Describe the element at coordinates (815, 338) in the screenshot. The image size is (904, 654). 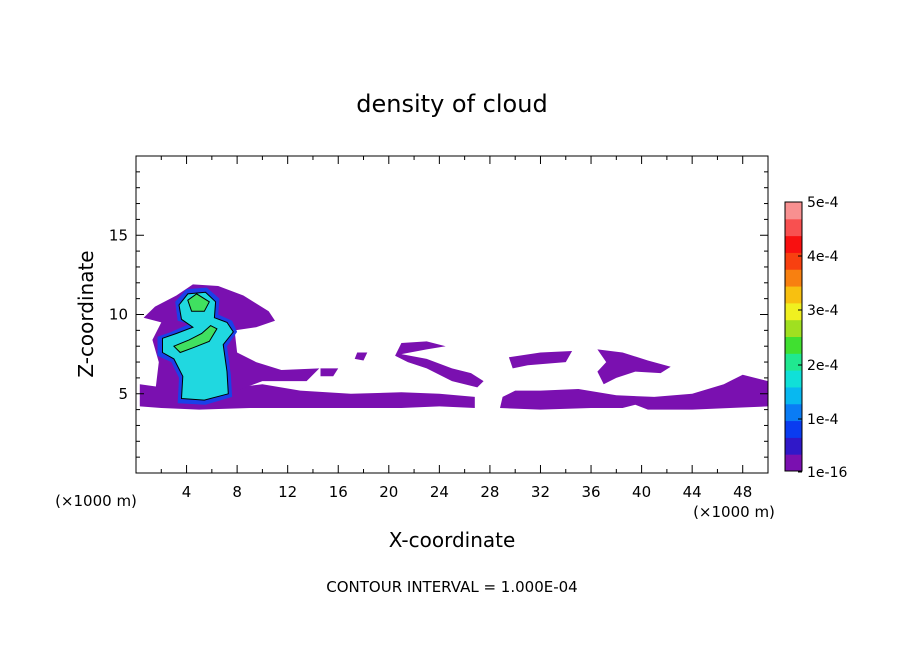
I see `colorbar: 5e-4 4e-4 3e-4 2e-4 1e-4 1e-16` at that location.